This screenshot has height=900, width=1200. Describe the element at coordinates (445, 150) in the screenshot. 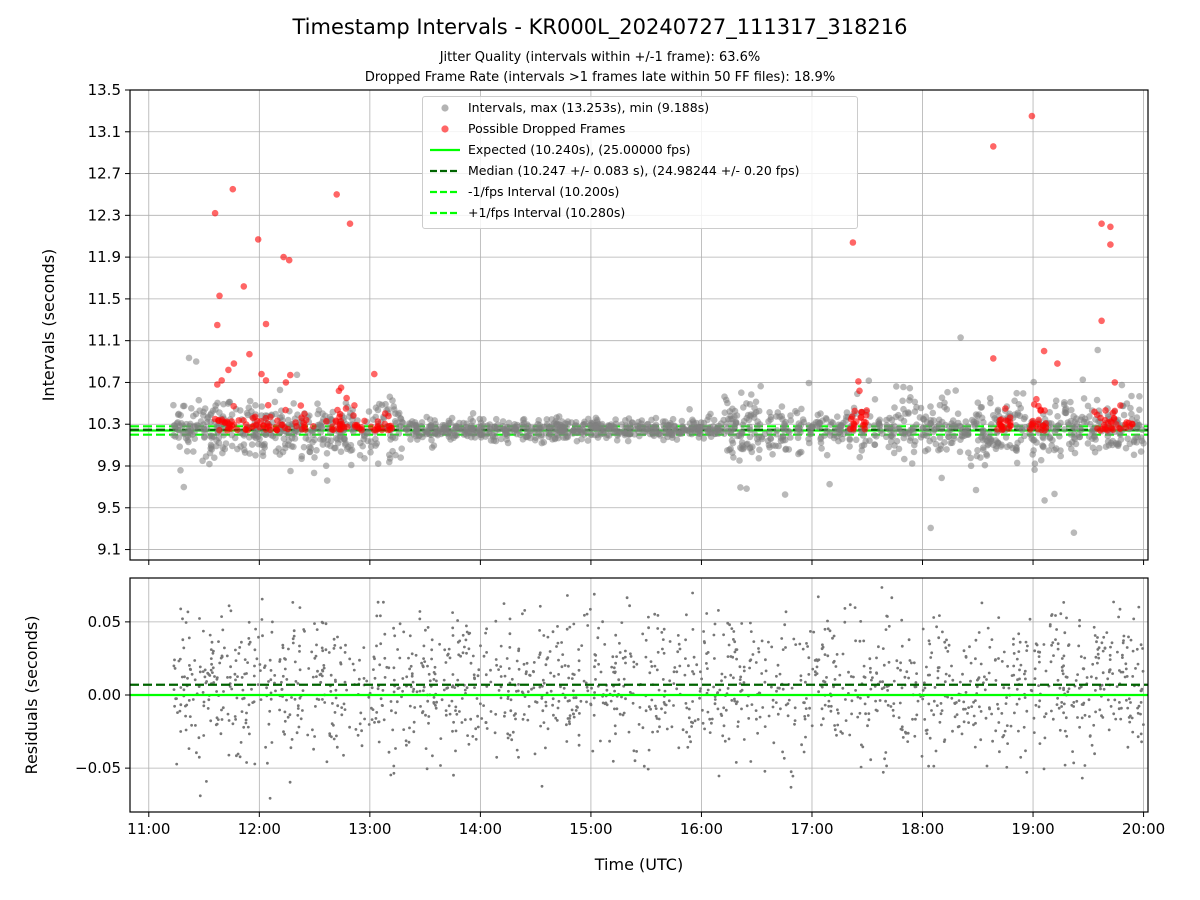

I see `solid-line-icon` at that location.